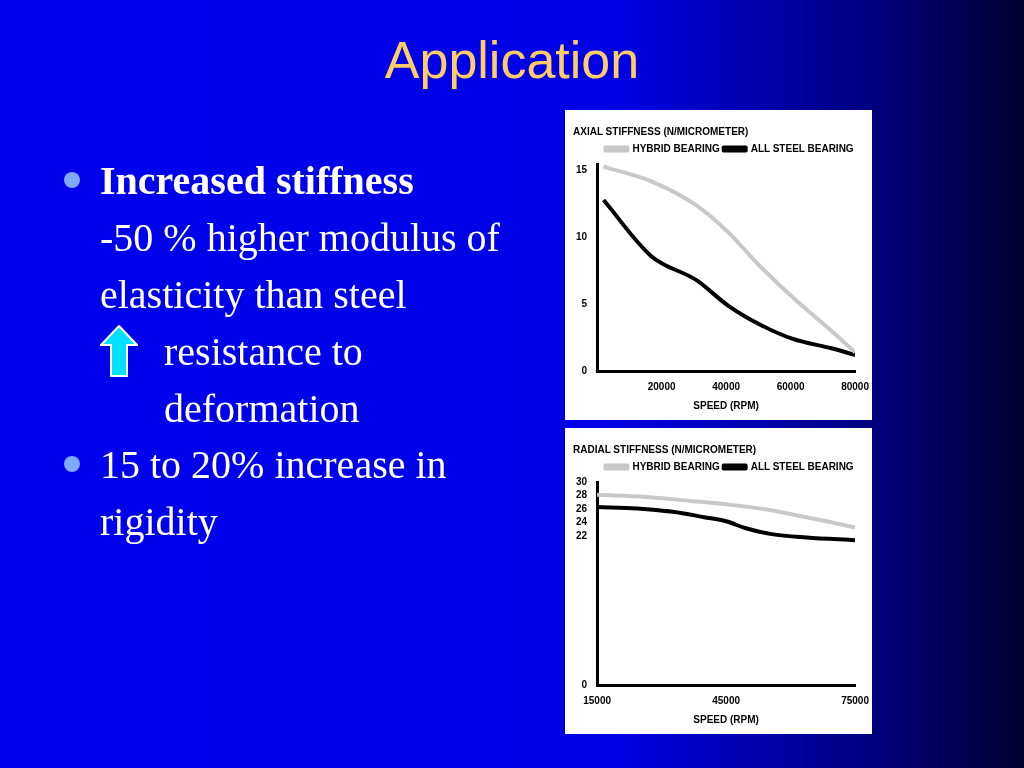 This screenshot has height=768, width=1024. What do you see at coordinates (582, 535) in the screenshot?
I see `y-tick-label: 22` at bounding box center [582, 535].